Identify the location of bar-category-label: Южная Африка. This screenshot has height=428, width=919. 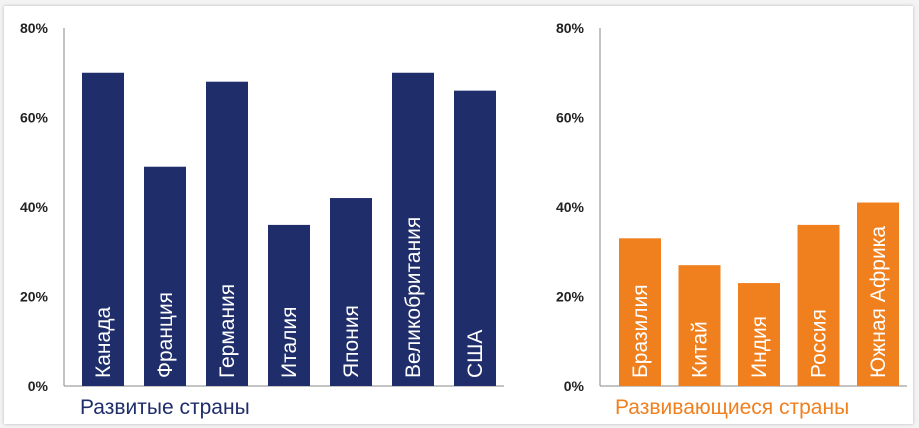
(878, 302).